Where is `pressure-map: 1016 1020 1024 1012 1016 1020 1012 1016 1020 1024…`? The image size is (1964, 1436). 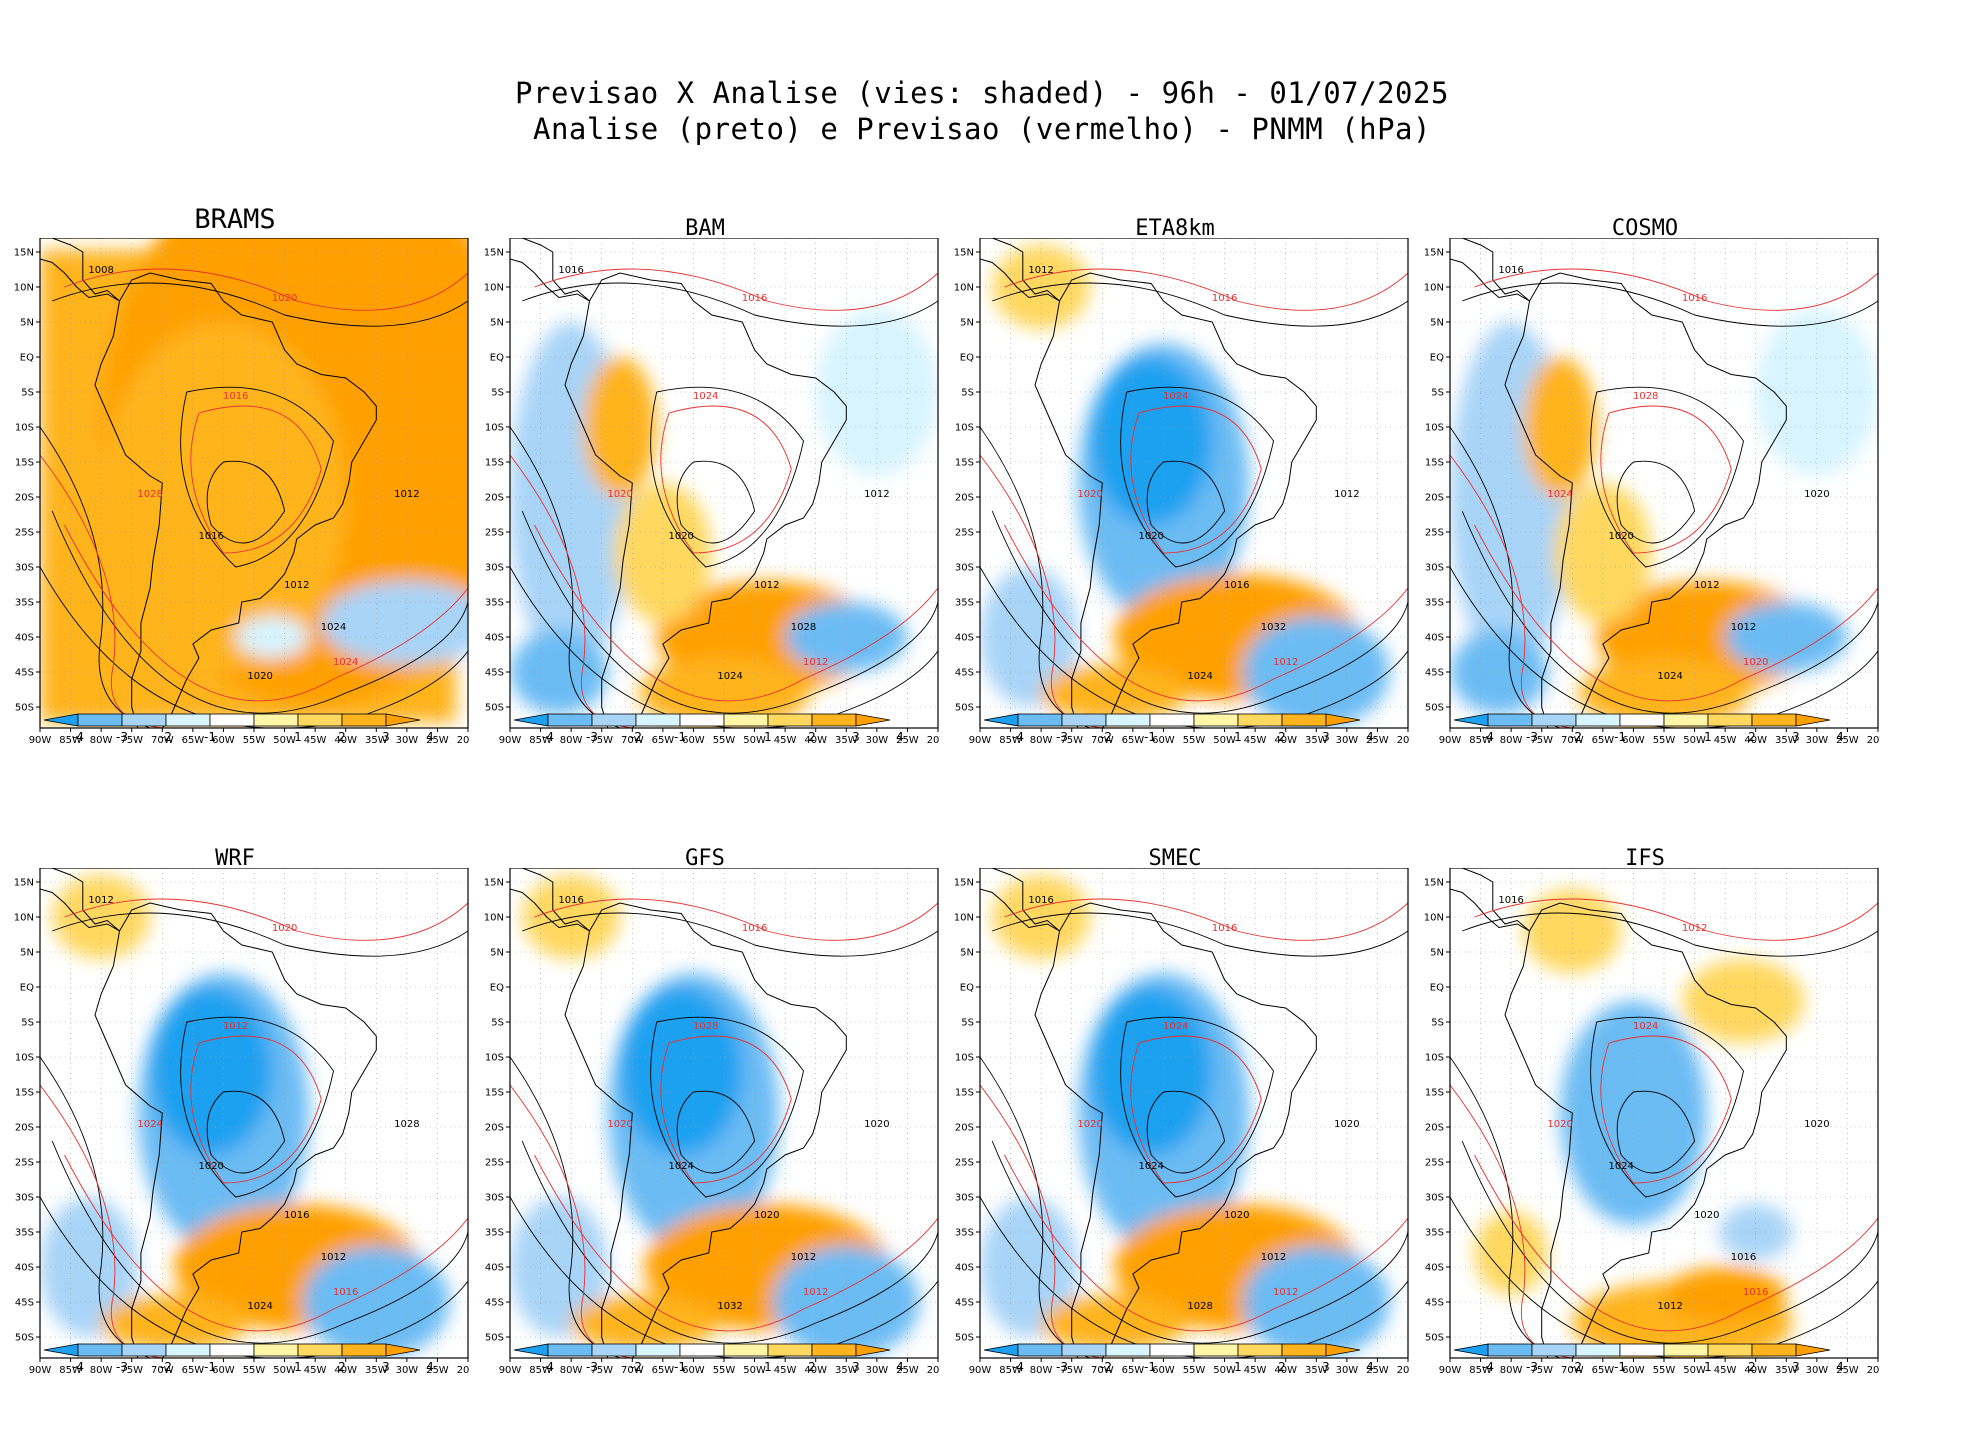 pressure-map: 1016 1020 1024 1012 1016 1020 1012 1016 1020 1024… is located at coordinates (1652, 1122).